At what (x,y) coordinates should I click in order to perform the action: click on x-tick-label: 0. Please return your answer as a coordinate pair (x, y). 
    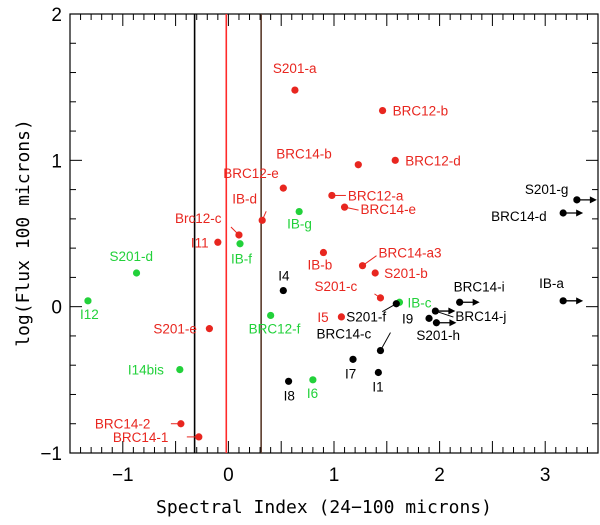
    Looking at the image, I should click on (228, 475).